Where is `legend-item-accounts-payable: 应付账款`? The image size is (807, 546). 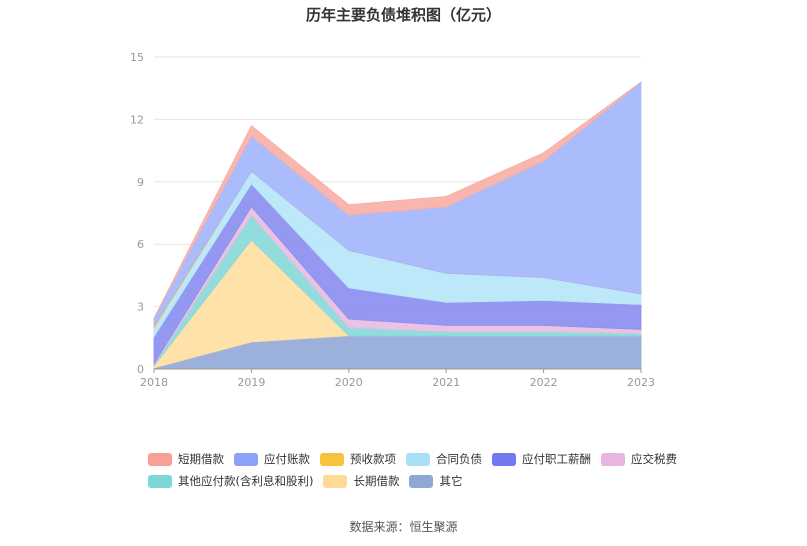 legend-item-accounts-payable: 应付账款 is located at coordinates (272, 459).